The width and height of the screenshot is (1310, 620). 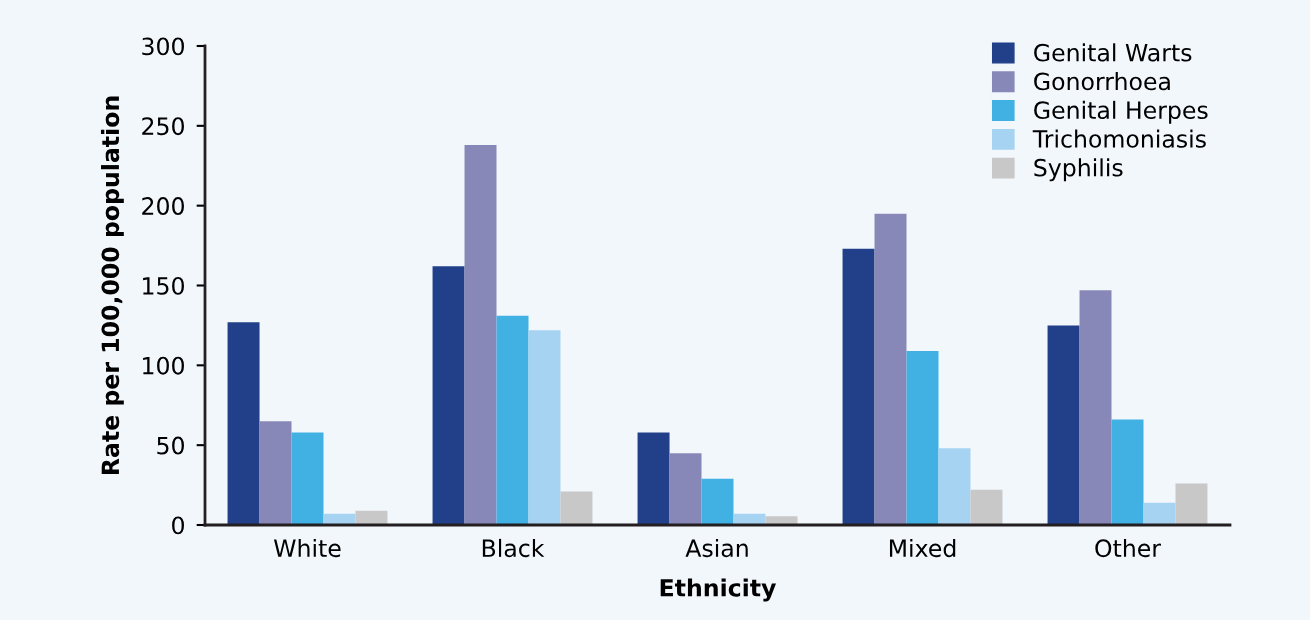 I want to click on y-tick-label: 0, so click(x=178, y=525).